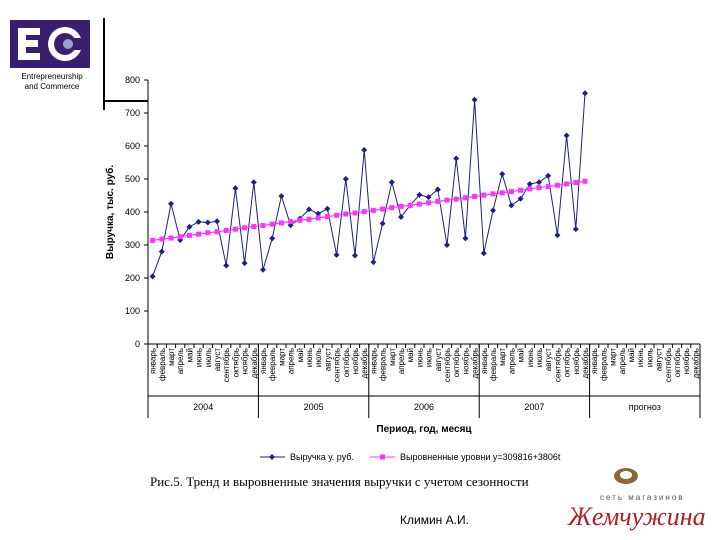 Image resolution: width=720 pixels, height=540 pixels. What do you see at coordinates (132, 113) in the screenshot?
I see `y-tick-label: 700` at bounding box center [132, 113].